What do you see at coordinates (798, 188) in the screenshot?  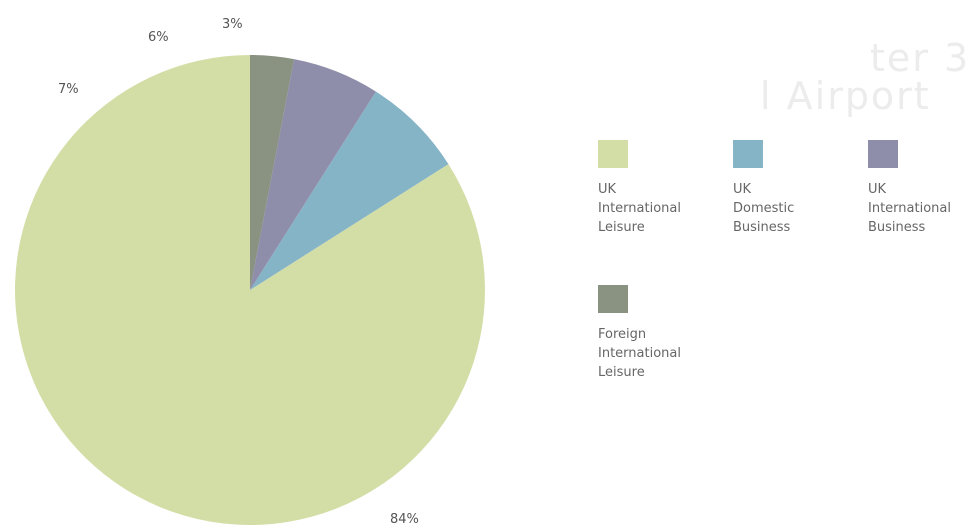 I see `legend-item-1: UK Domestic Business` at bounding box center [798, 188].